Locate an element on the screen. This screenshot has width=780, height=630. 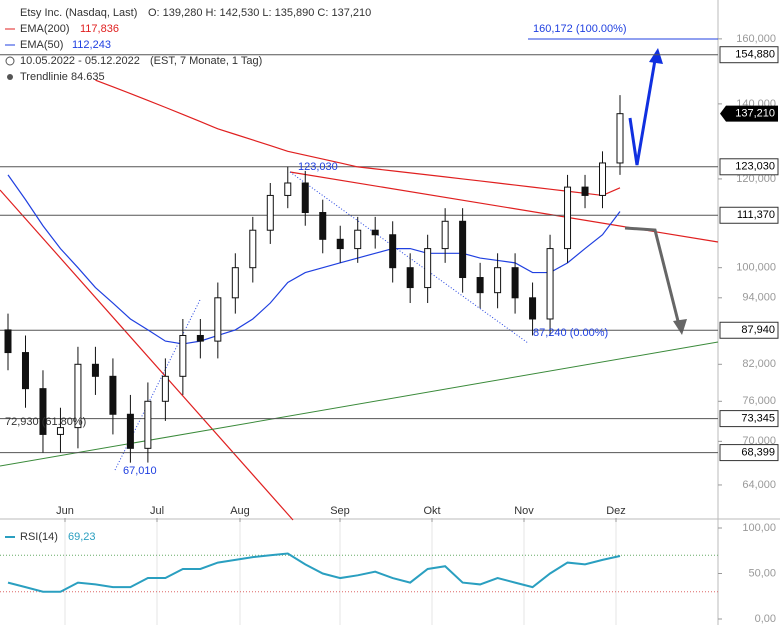
level-label: 73,345 is located at coordinates (758, 419).